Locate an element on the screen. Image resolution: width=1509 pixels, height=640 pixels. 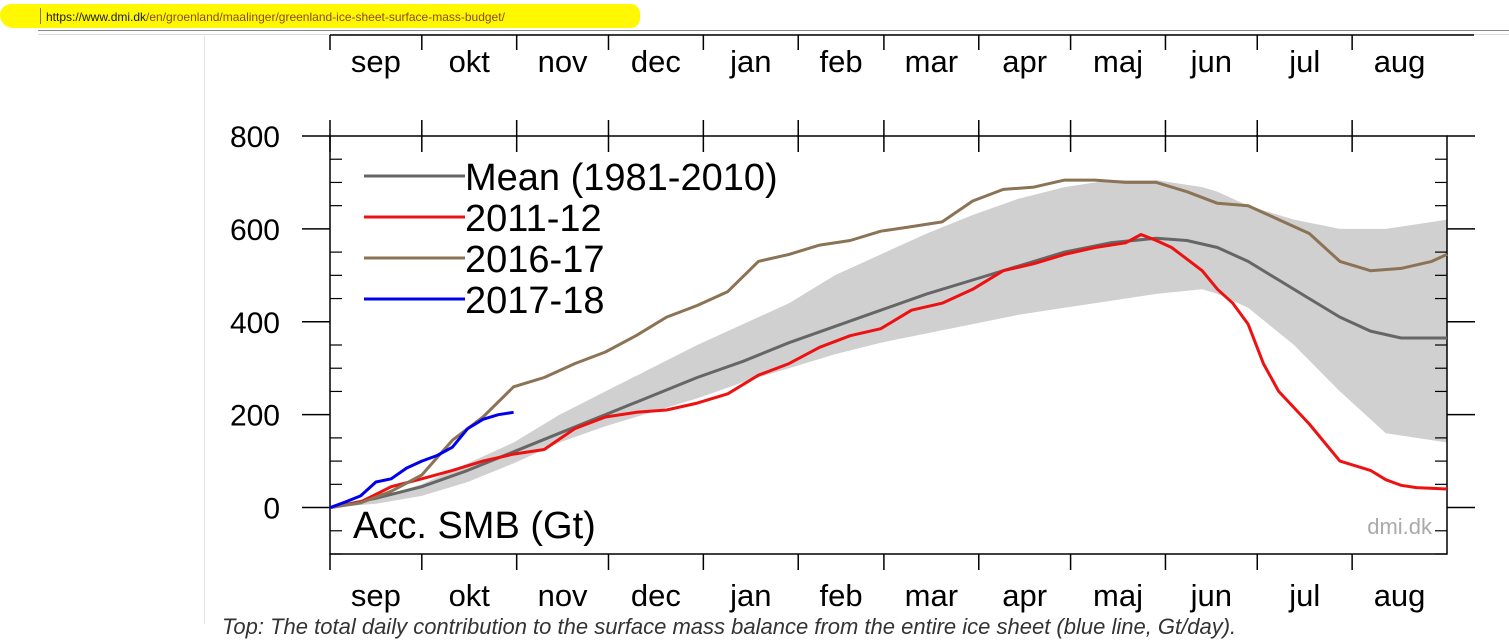
top-month-label: feb is located at coordinates (841, 61).